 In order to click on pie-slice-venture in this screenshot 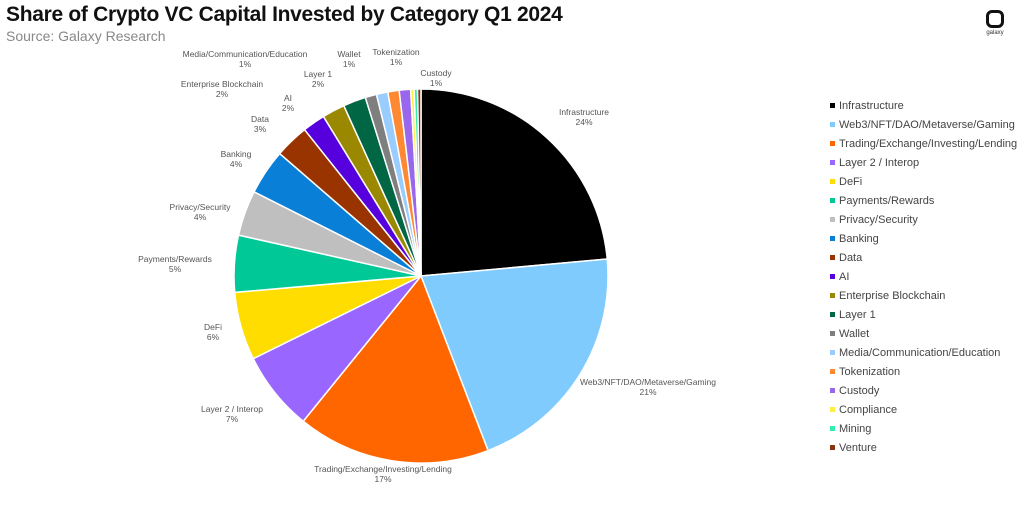, I will do `click(419, 182)`.